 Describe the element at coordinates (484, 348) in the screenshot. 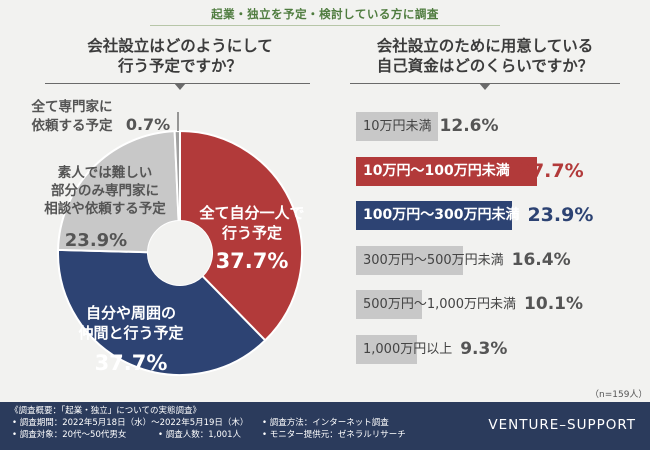

I see `bar-5-value: 9.3%` at that location.